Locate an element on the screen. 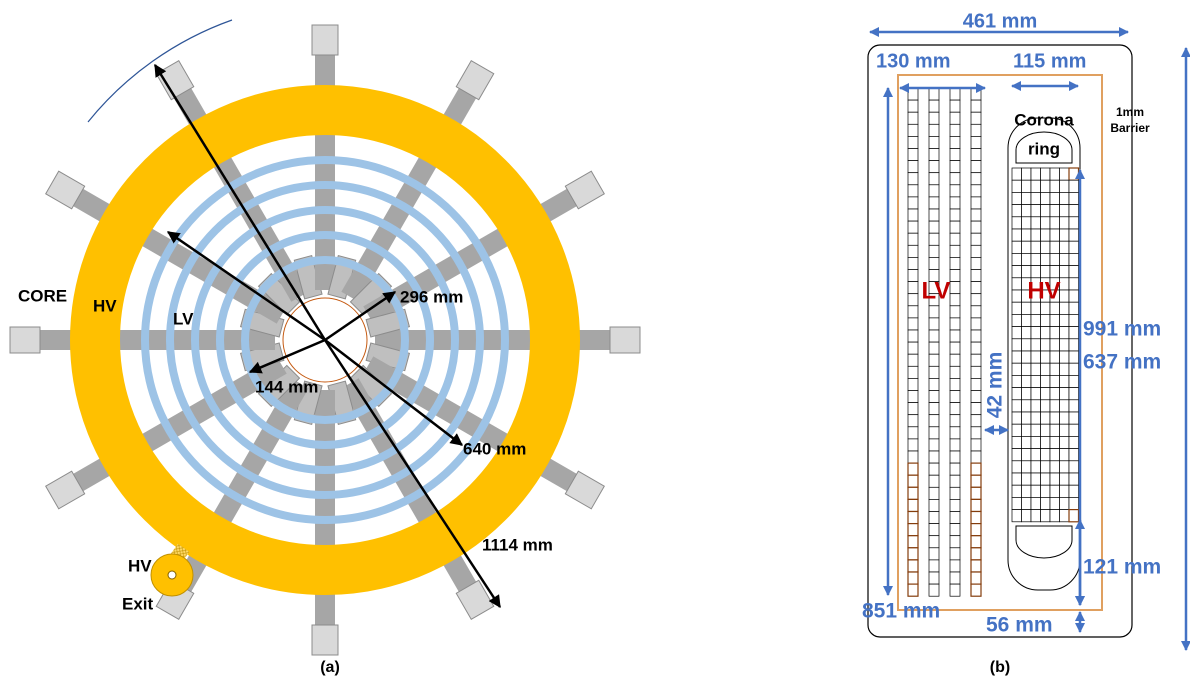 The image size is (1190, 693). arrow is located at coordinates (287, 356).